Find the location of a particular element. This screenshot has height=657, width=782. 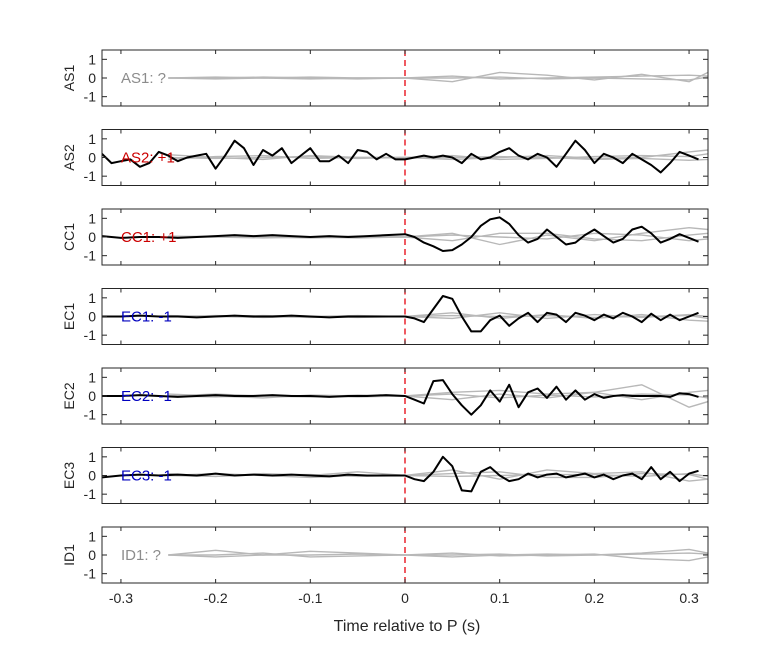

polarity-label-as2: AS2: +1 is located at coordinates (148, 158).